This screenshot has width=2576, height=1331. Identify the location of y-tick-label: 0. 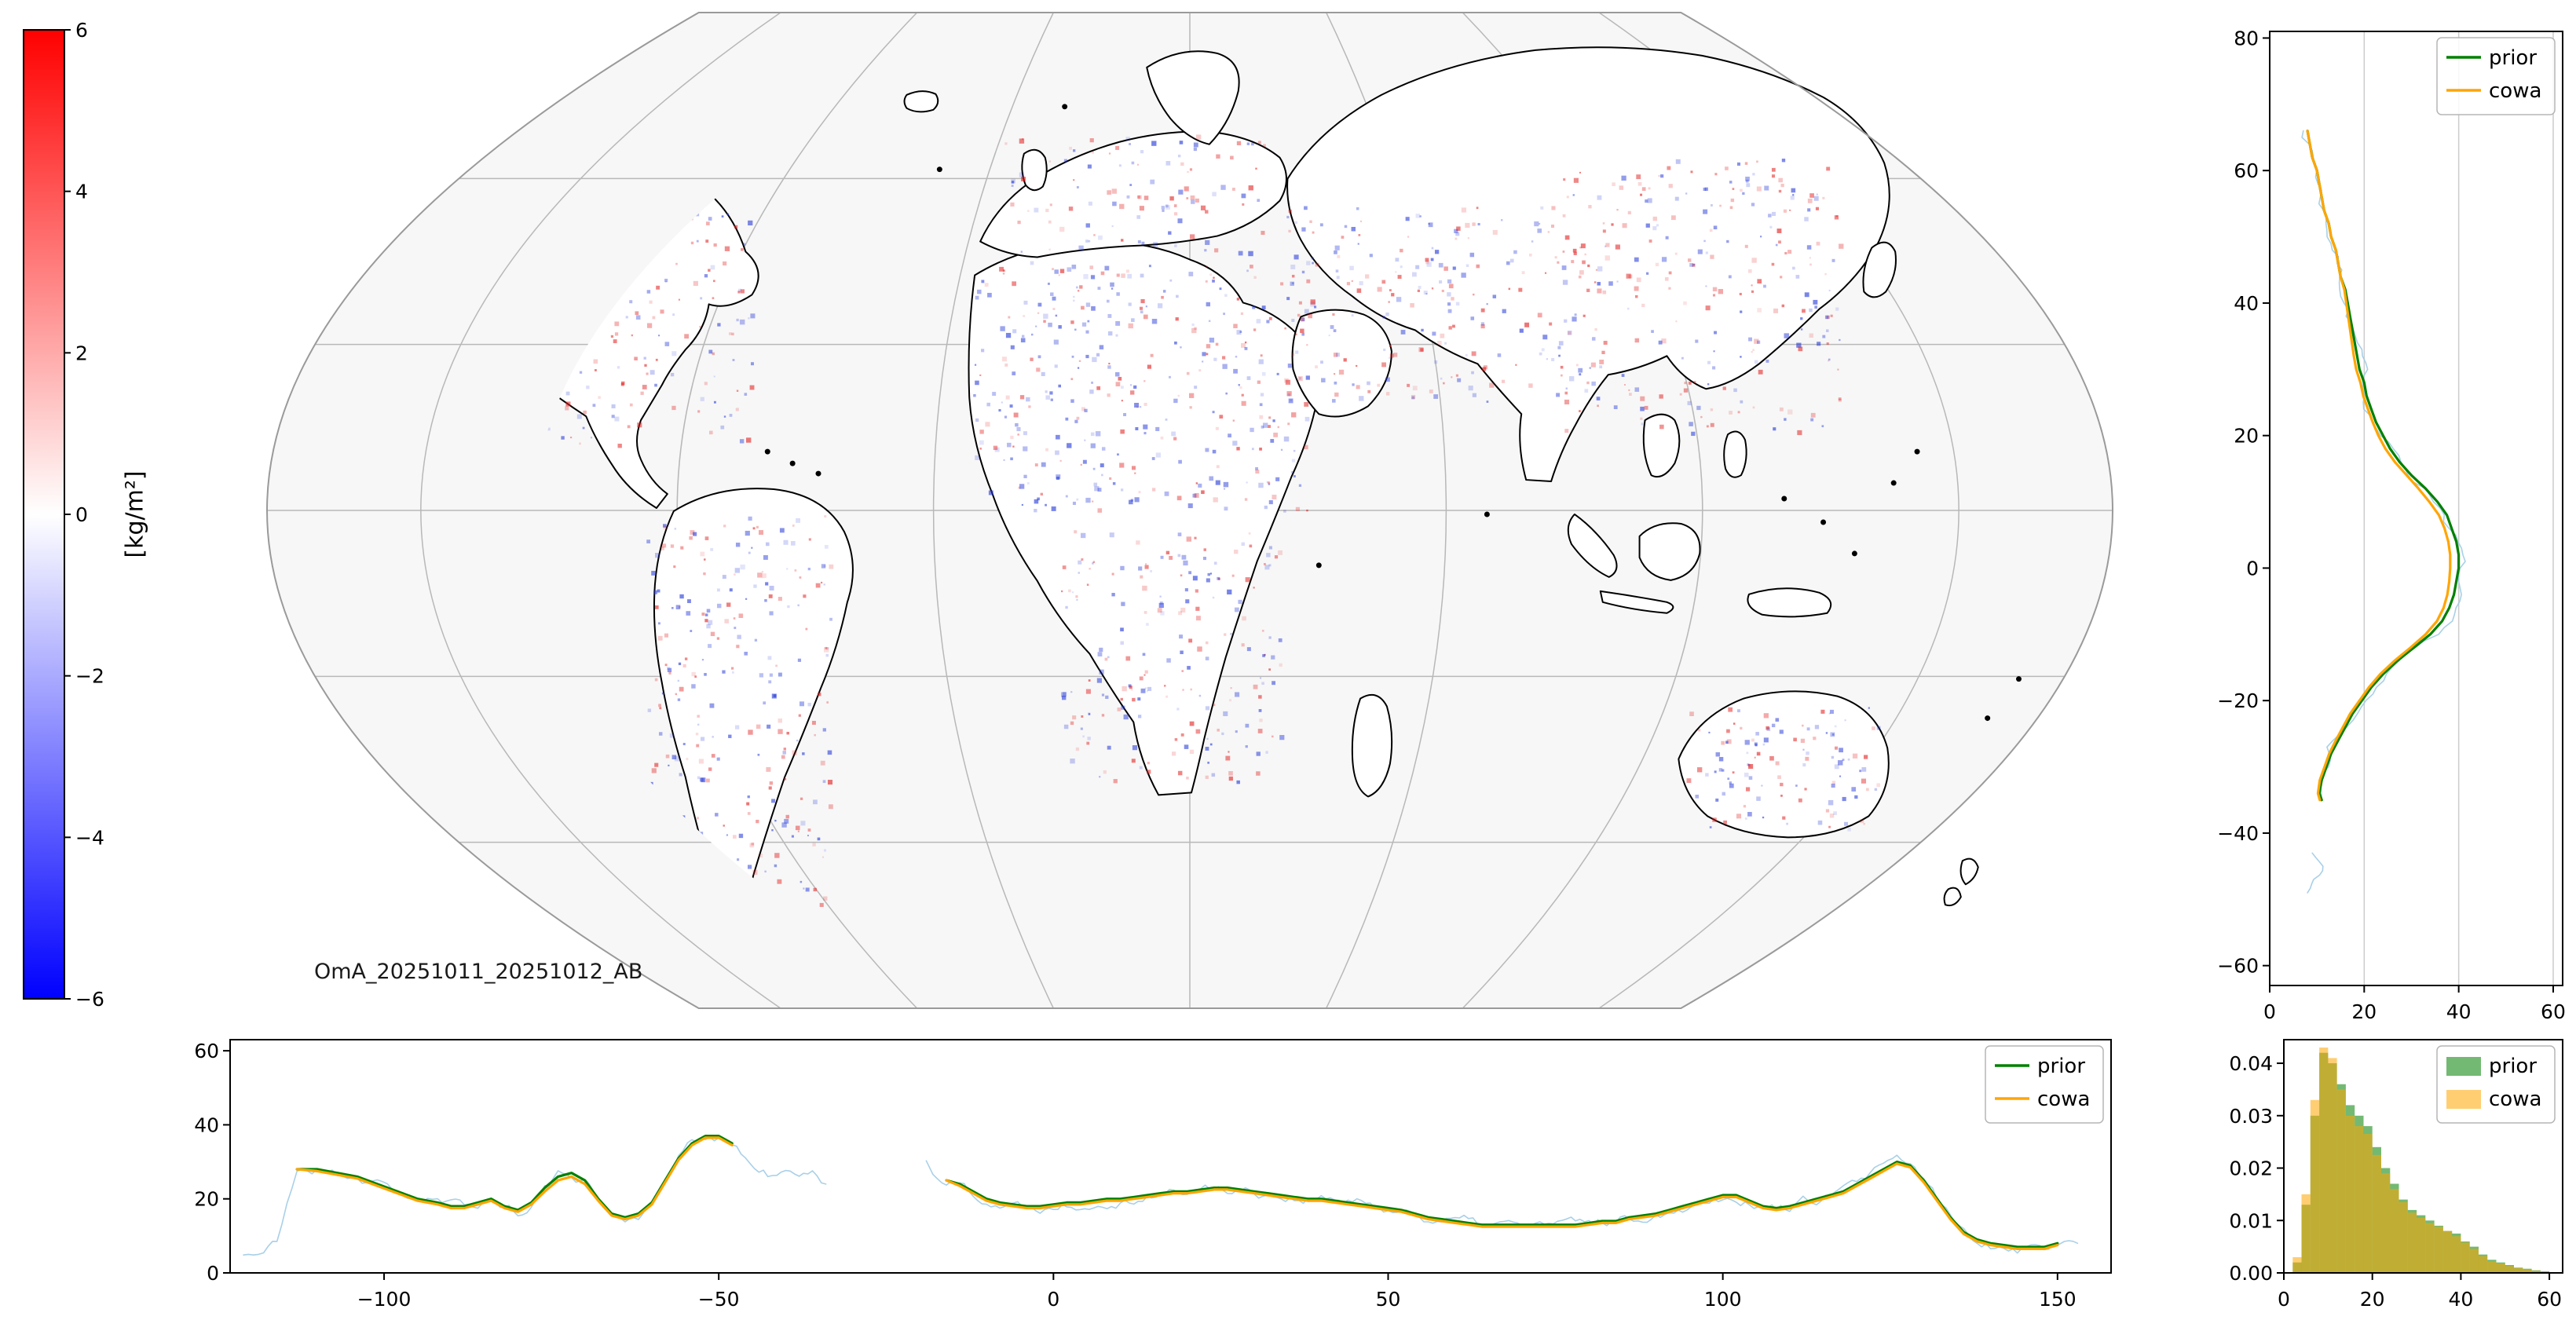
(2252, 568).